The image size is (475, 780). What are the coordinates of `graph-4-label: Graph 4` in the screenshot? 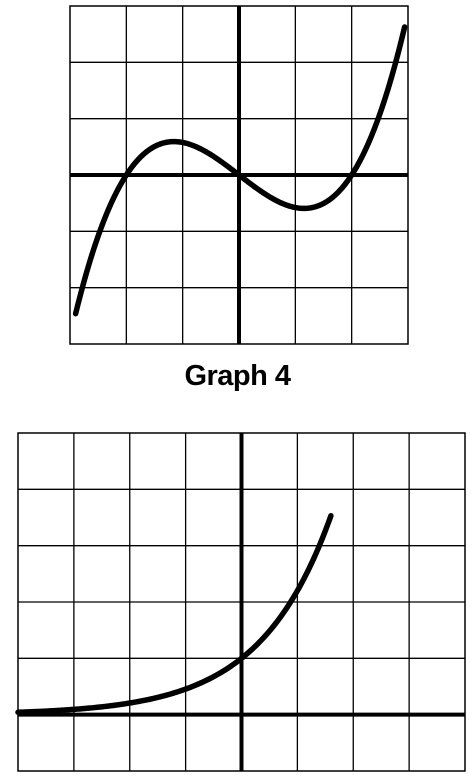 It's located at (237, 376).